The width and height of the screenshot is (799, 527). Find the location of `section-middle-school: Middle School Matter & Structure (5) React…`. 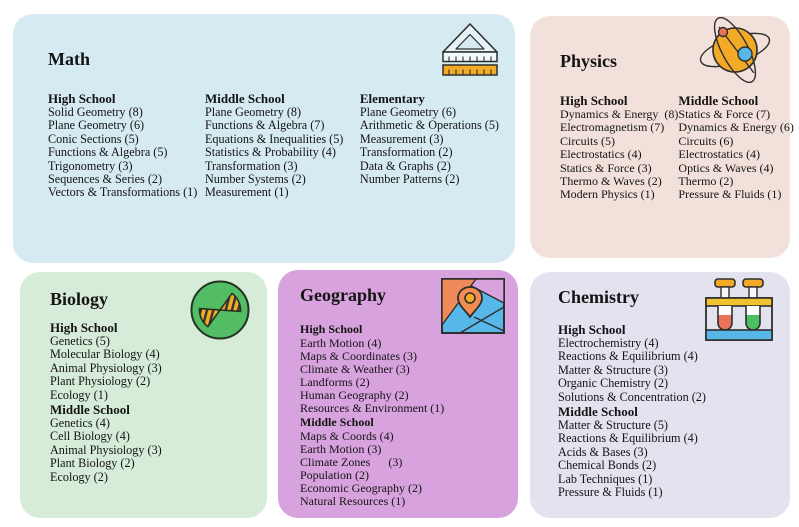

section-middle-school: Middle School Matter & Structure (5) React… is located at coordinates (669, 451).